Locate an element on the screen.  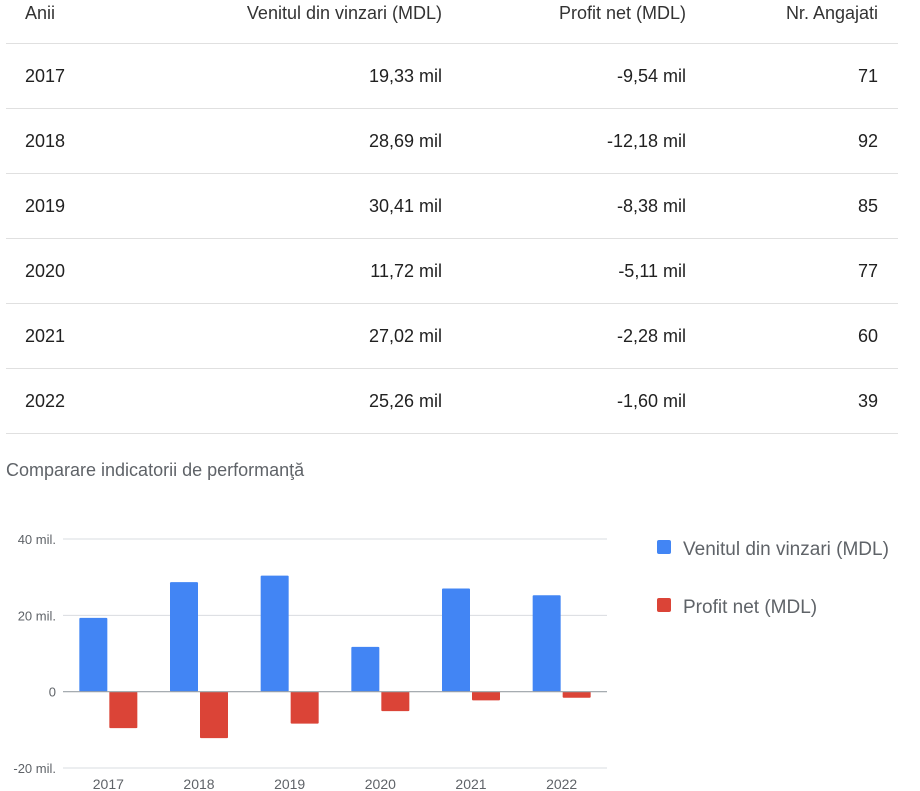
cell-year: 2017 is located at coordinates (45, 76).